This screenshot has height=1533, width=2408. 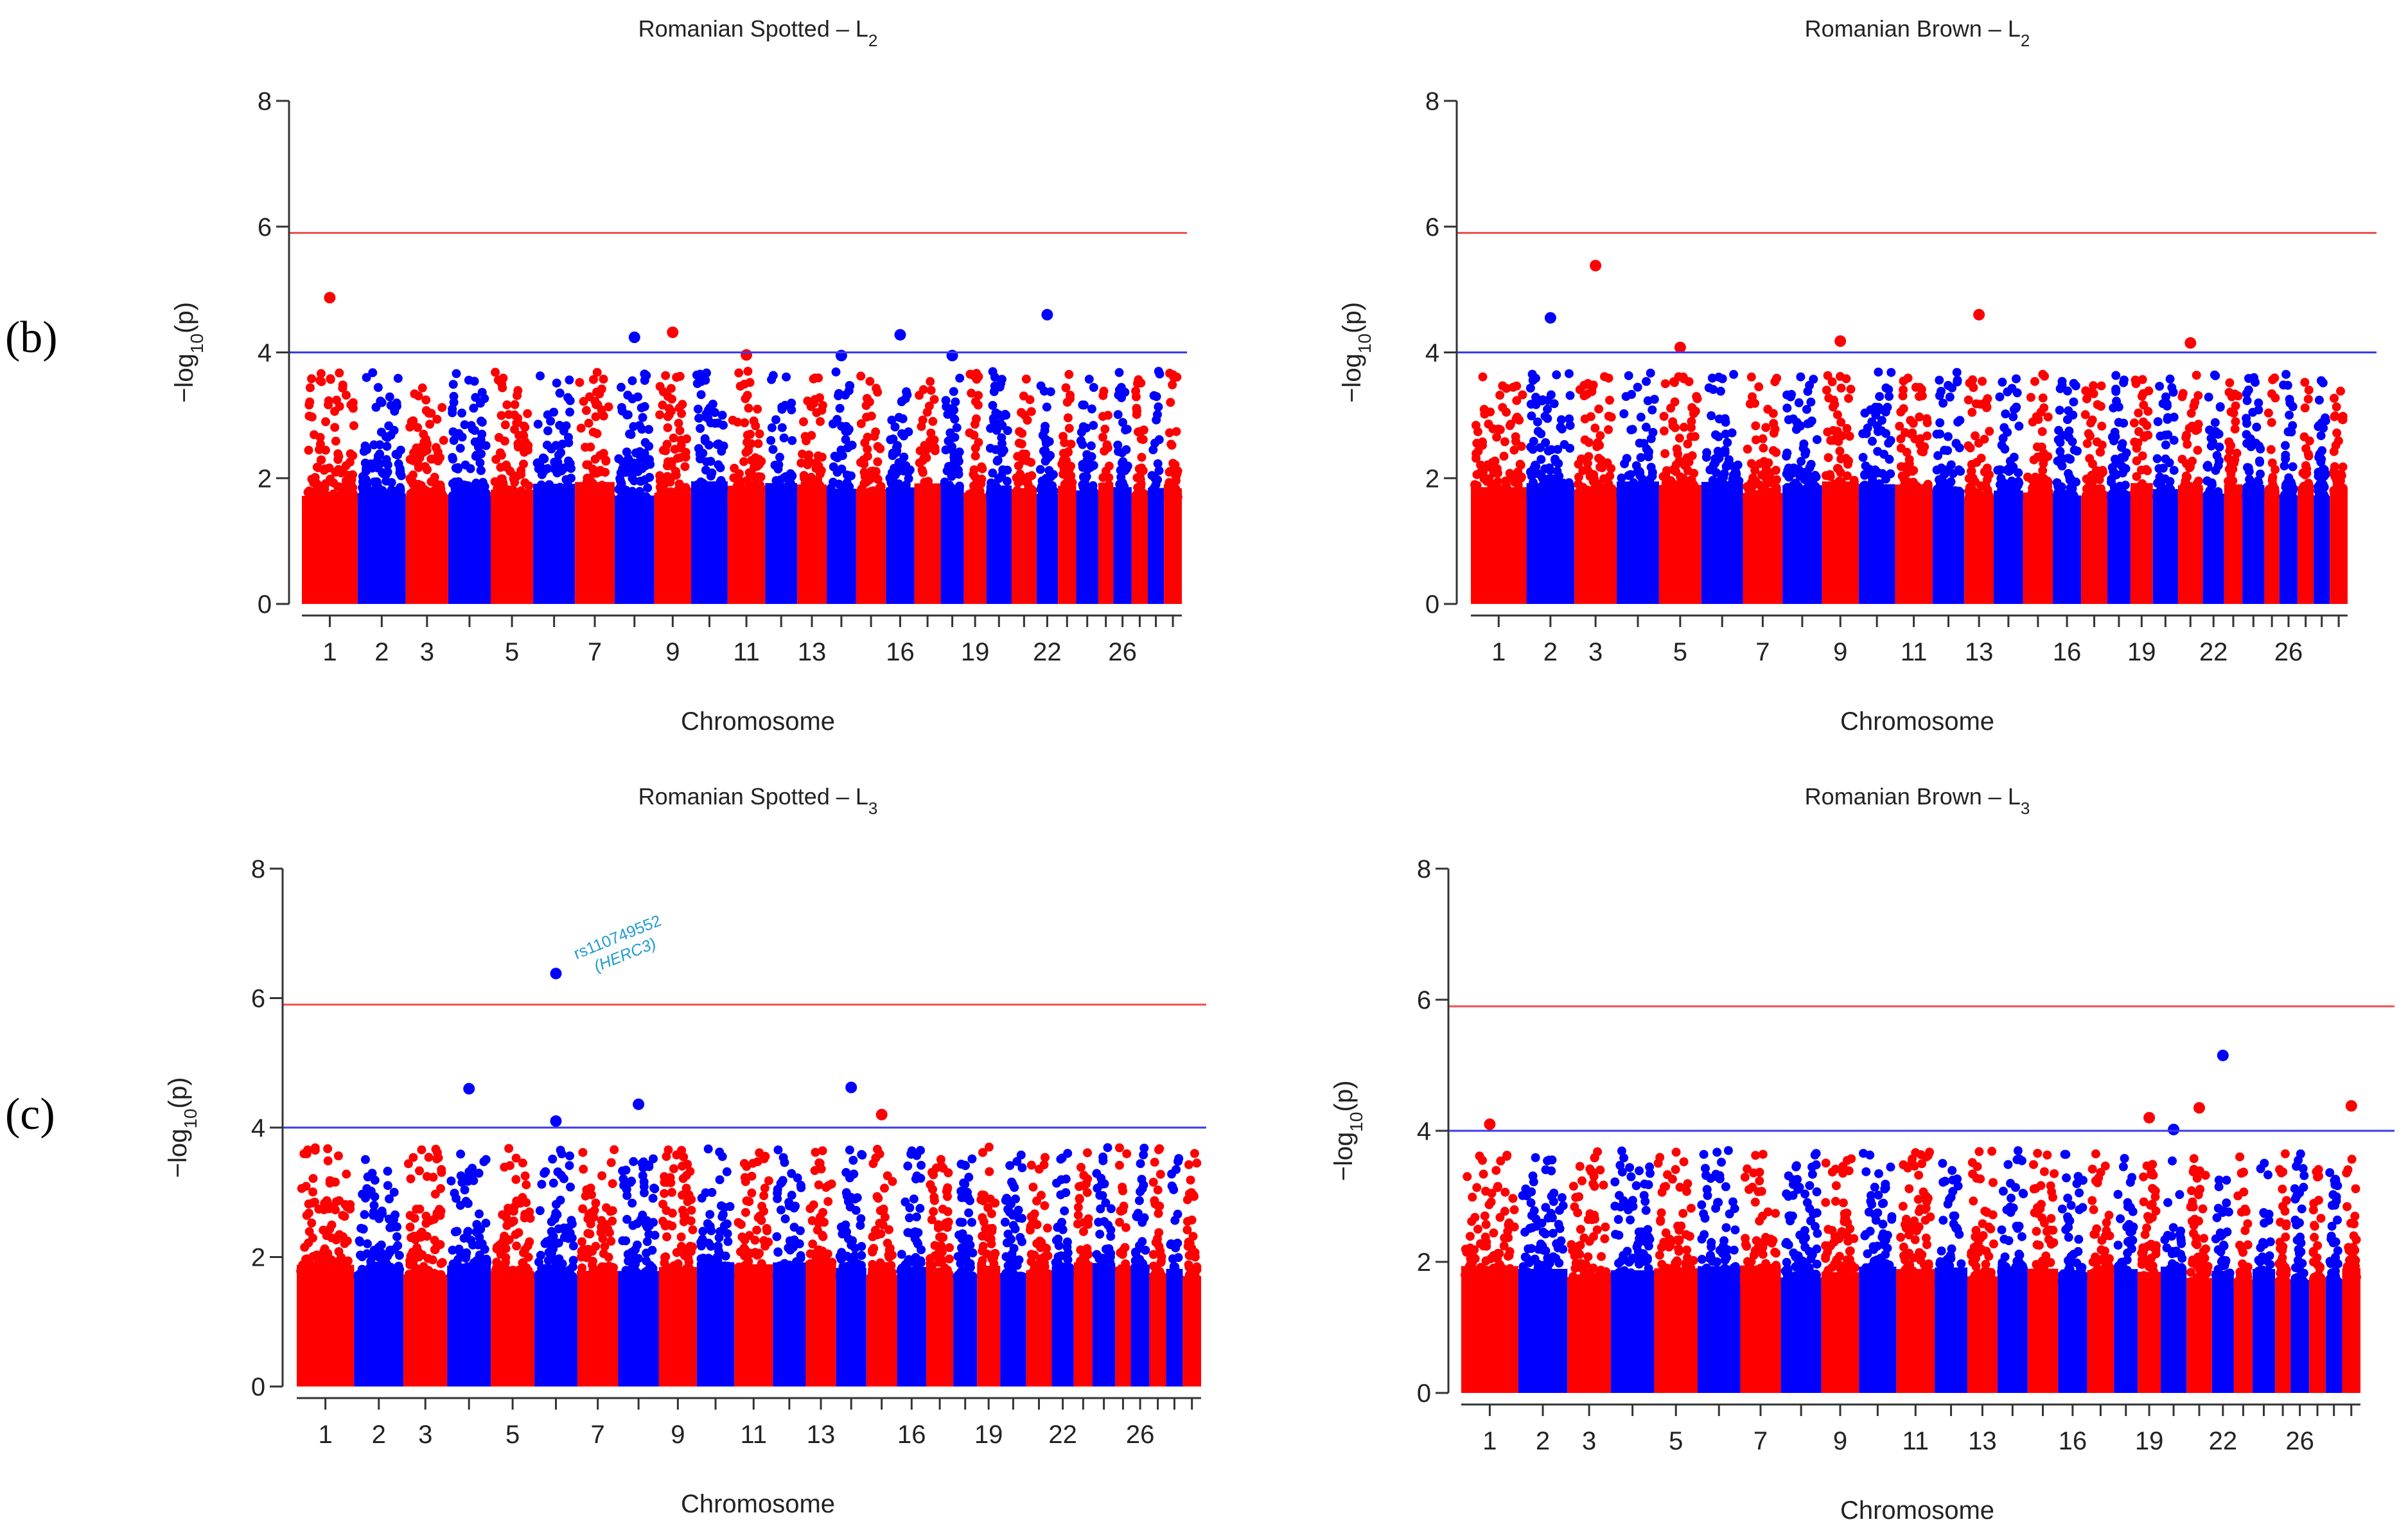 I want to click on x-tick-label: 9, so click(x=672, y=652).